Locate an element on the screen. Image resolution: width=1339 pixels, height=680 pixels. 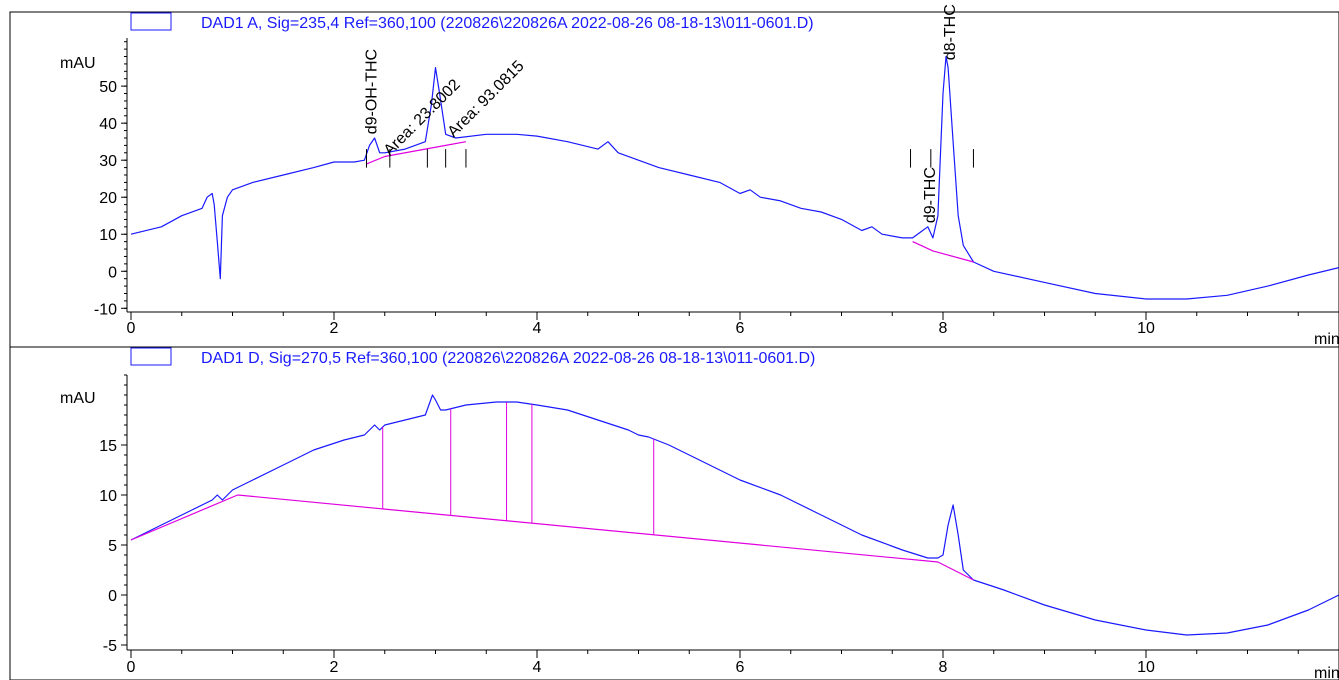
y-tick-label-d: 0 is located at coordinates (112, 596).